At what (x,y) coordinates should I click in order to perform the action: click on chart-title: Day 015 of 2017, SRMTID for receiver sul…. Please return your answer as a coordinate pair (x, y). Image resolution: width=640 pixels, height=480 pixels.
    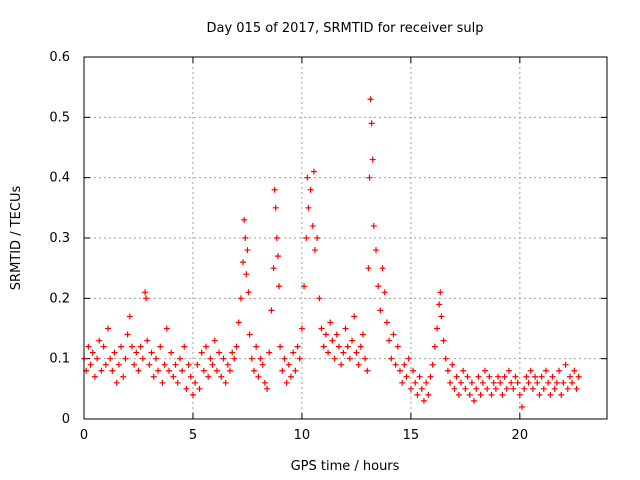
    Looking at the image, I should click on (344, 28).